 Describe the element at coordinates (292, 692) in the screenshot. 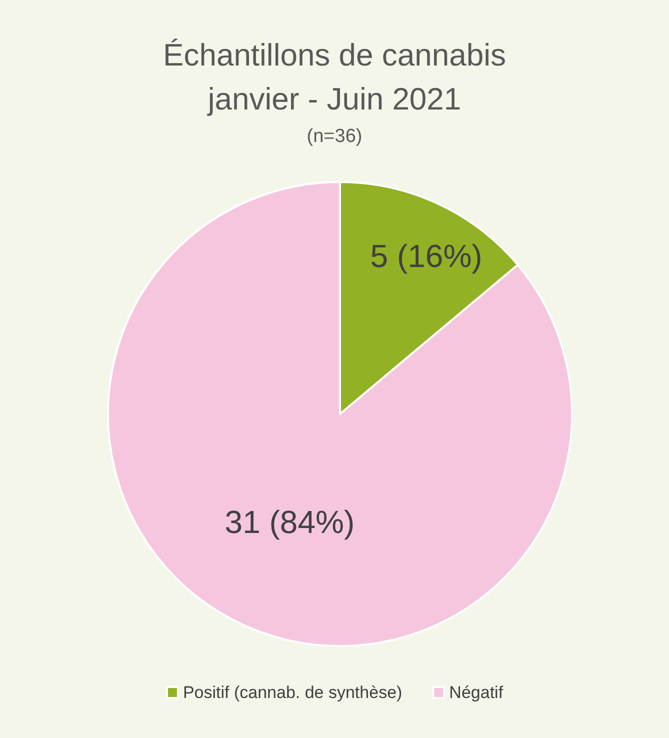

I see `legend-label: Positif (cannab. de synthèse)` at that location.